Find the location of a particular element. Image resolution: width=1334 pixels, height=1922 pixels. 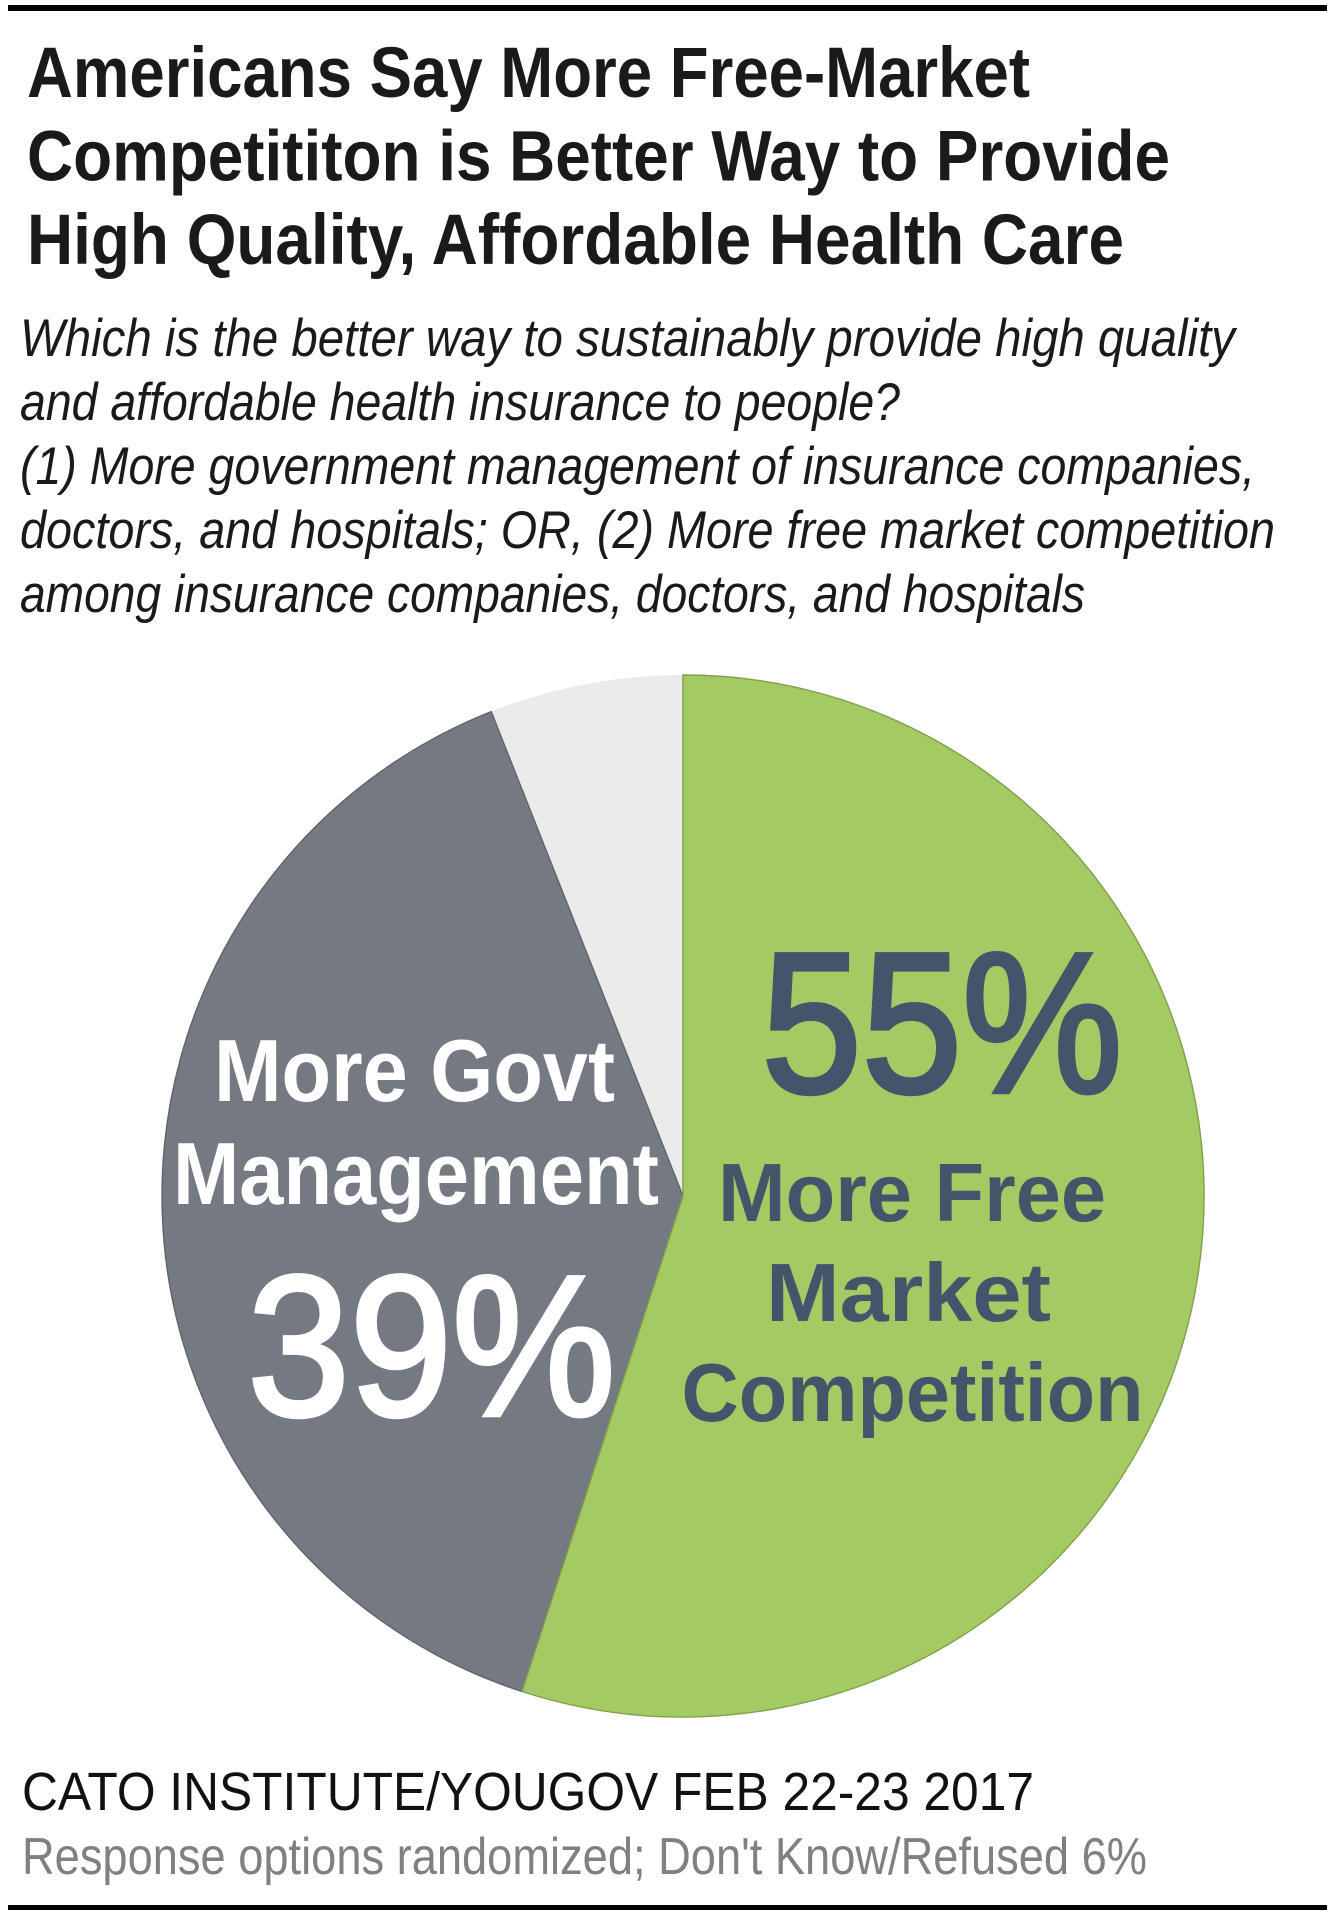

svg-text: 39% is located at coordinates (432, 1346).